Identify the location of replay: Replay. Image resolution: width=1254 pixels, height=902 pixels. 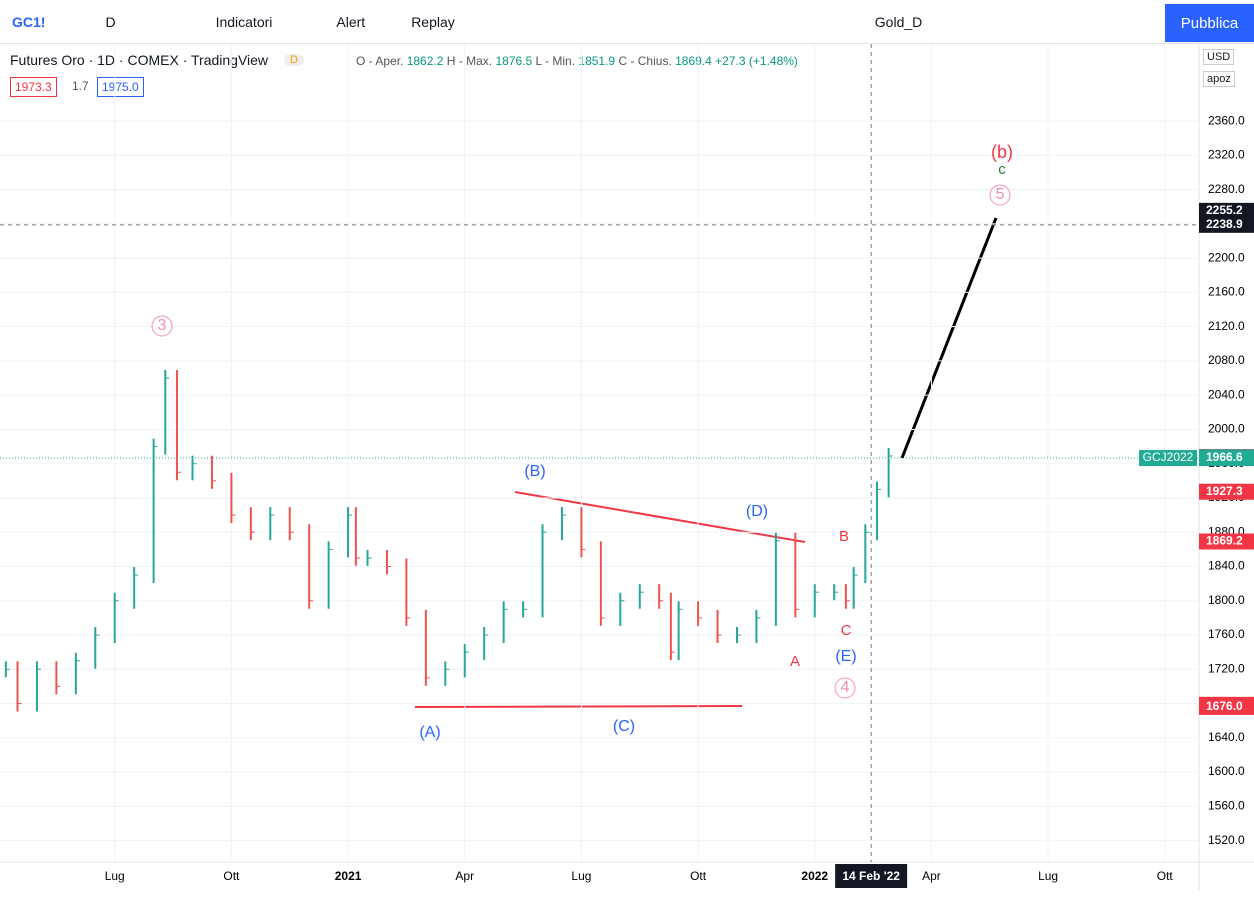
(433, 21).